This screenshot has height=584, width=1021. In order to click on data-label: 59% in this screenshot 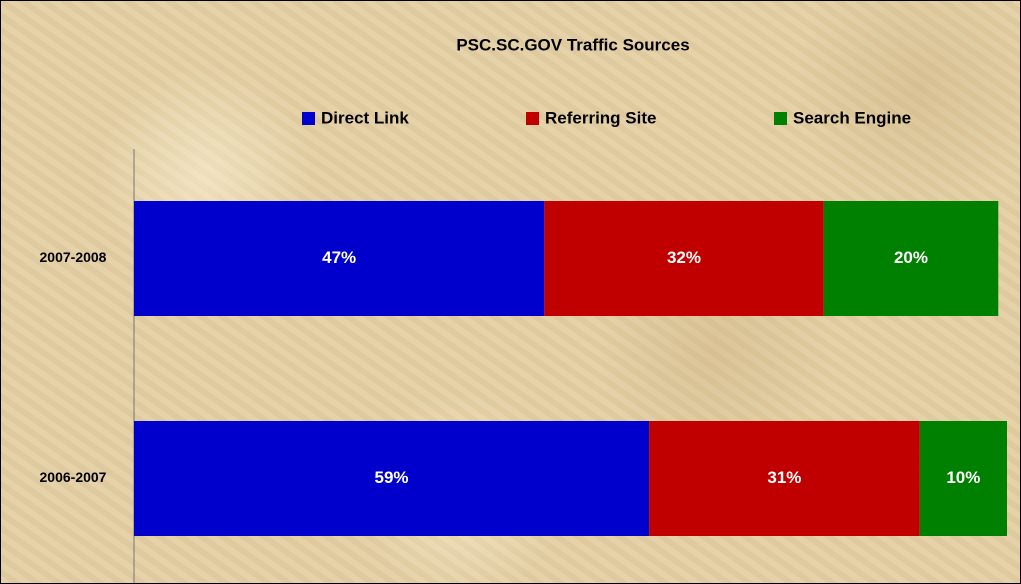, I will do `click(392, 477)`.